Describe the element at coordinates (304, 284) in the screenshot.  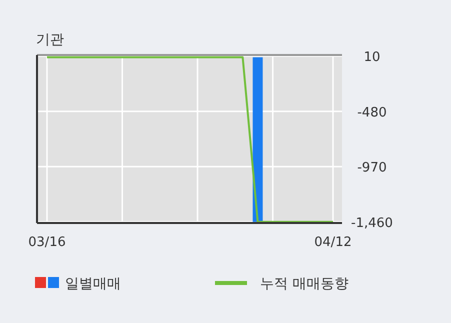
I see `legend-label: 누적 매매동향` at that location.